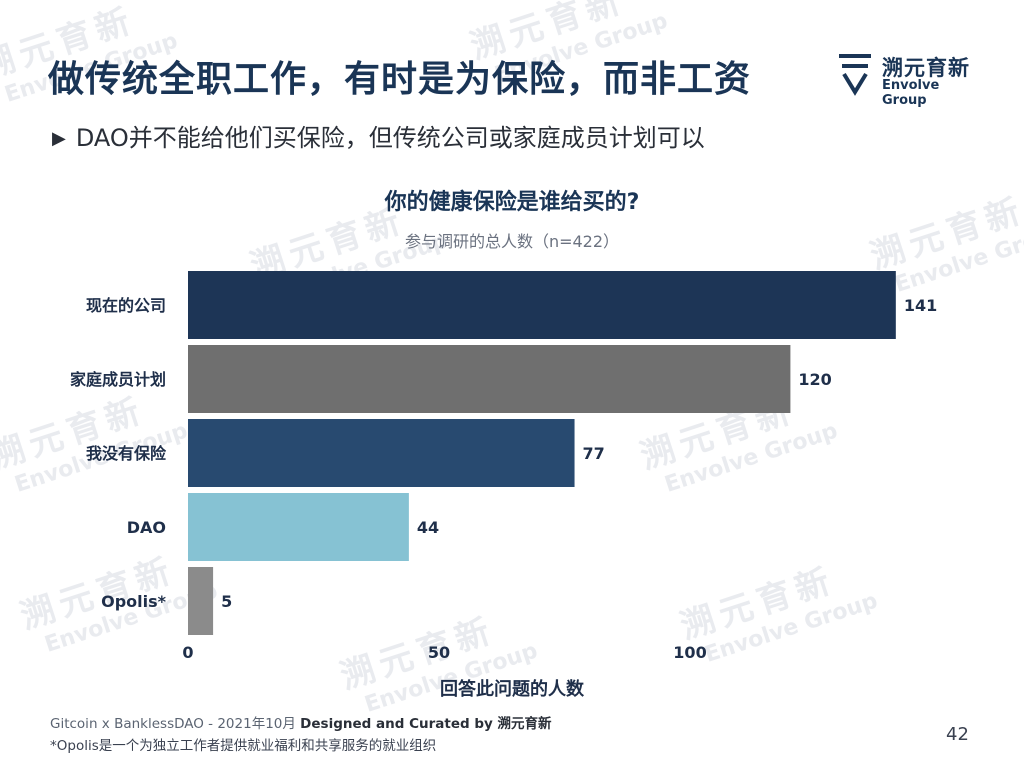  What do you see at coordinates (926, 68) in the screenshot?
I see `logo-text-cn: 溯元育新` at bounding box center [926, 68].